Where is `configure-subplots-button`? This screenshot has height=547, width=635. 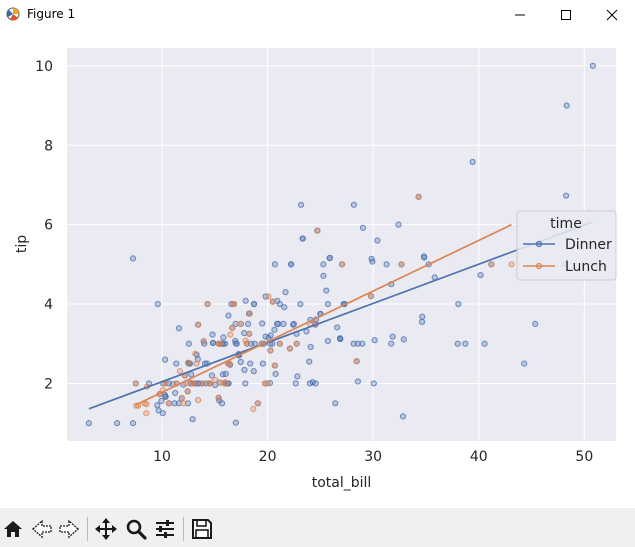
configure-subplots-button is located at coordinates (165, 529).